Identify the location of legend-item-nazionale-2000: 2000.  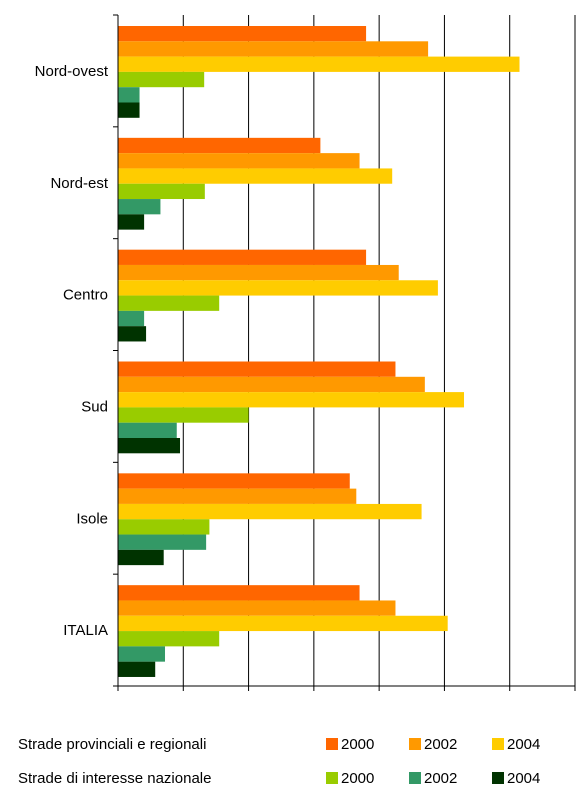
(350, 779).